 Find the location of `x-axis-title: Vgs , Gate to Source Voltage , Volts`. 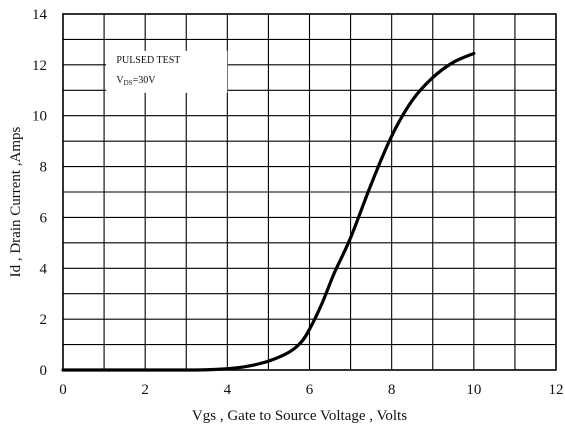

x-axis-title: Vgs , Gate to Source Voltage , Volts is located at coordinates (299, 416).